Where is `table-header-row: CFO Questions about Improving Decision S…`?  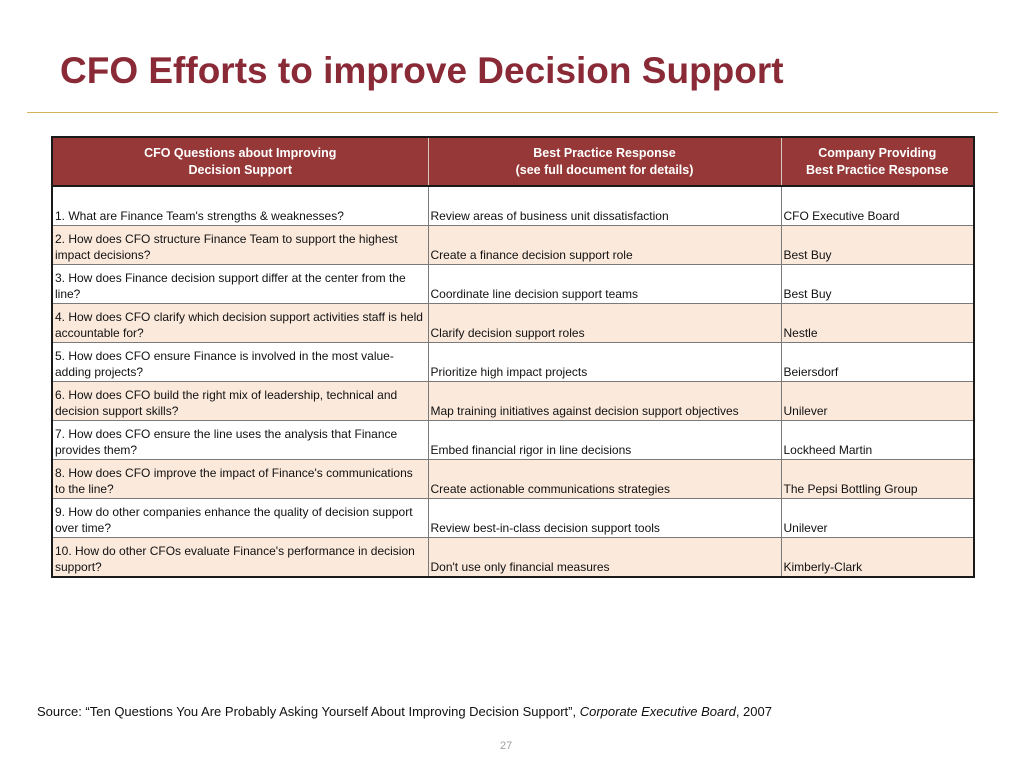 table-header-row: CFO Questions about Improving Decision S… is located at coordinates (513, 162).